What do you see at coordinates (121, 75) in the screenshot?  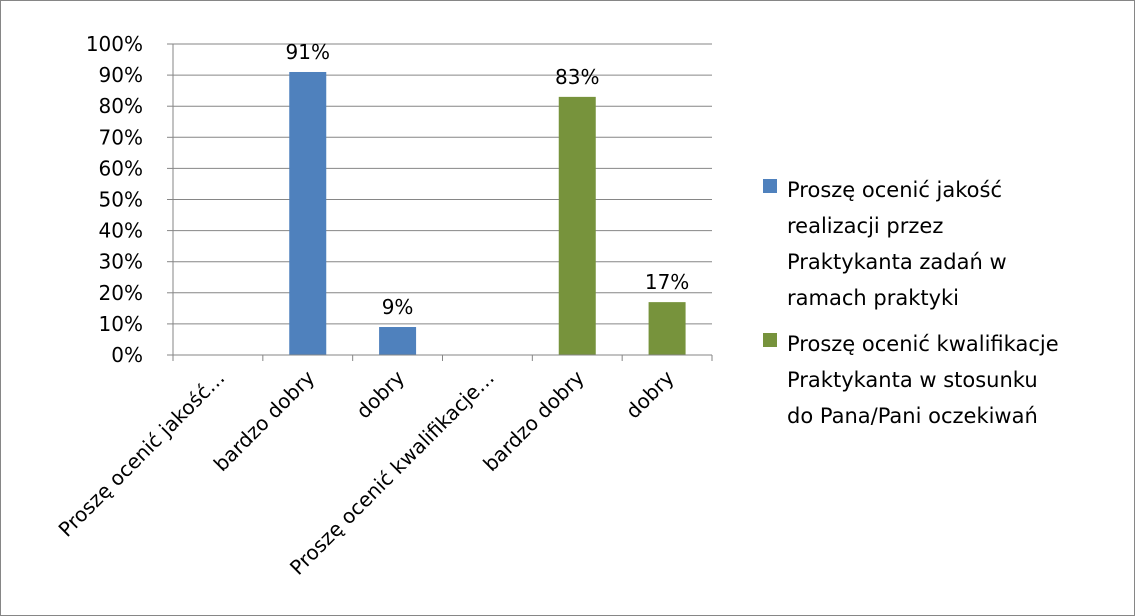 I see `y-tick-label: 90%` at bounding box center [121, 75].